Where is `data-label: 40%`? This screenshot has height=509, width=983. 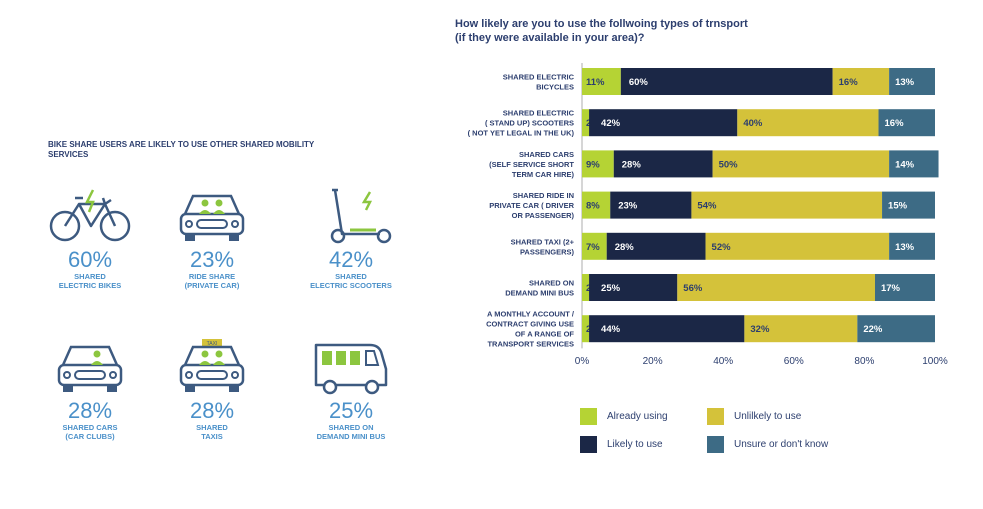 data-label: 40% is located at coordinates (753, 123).